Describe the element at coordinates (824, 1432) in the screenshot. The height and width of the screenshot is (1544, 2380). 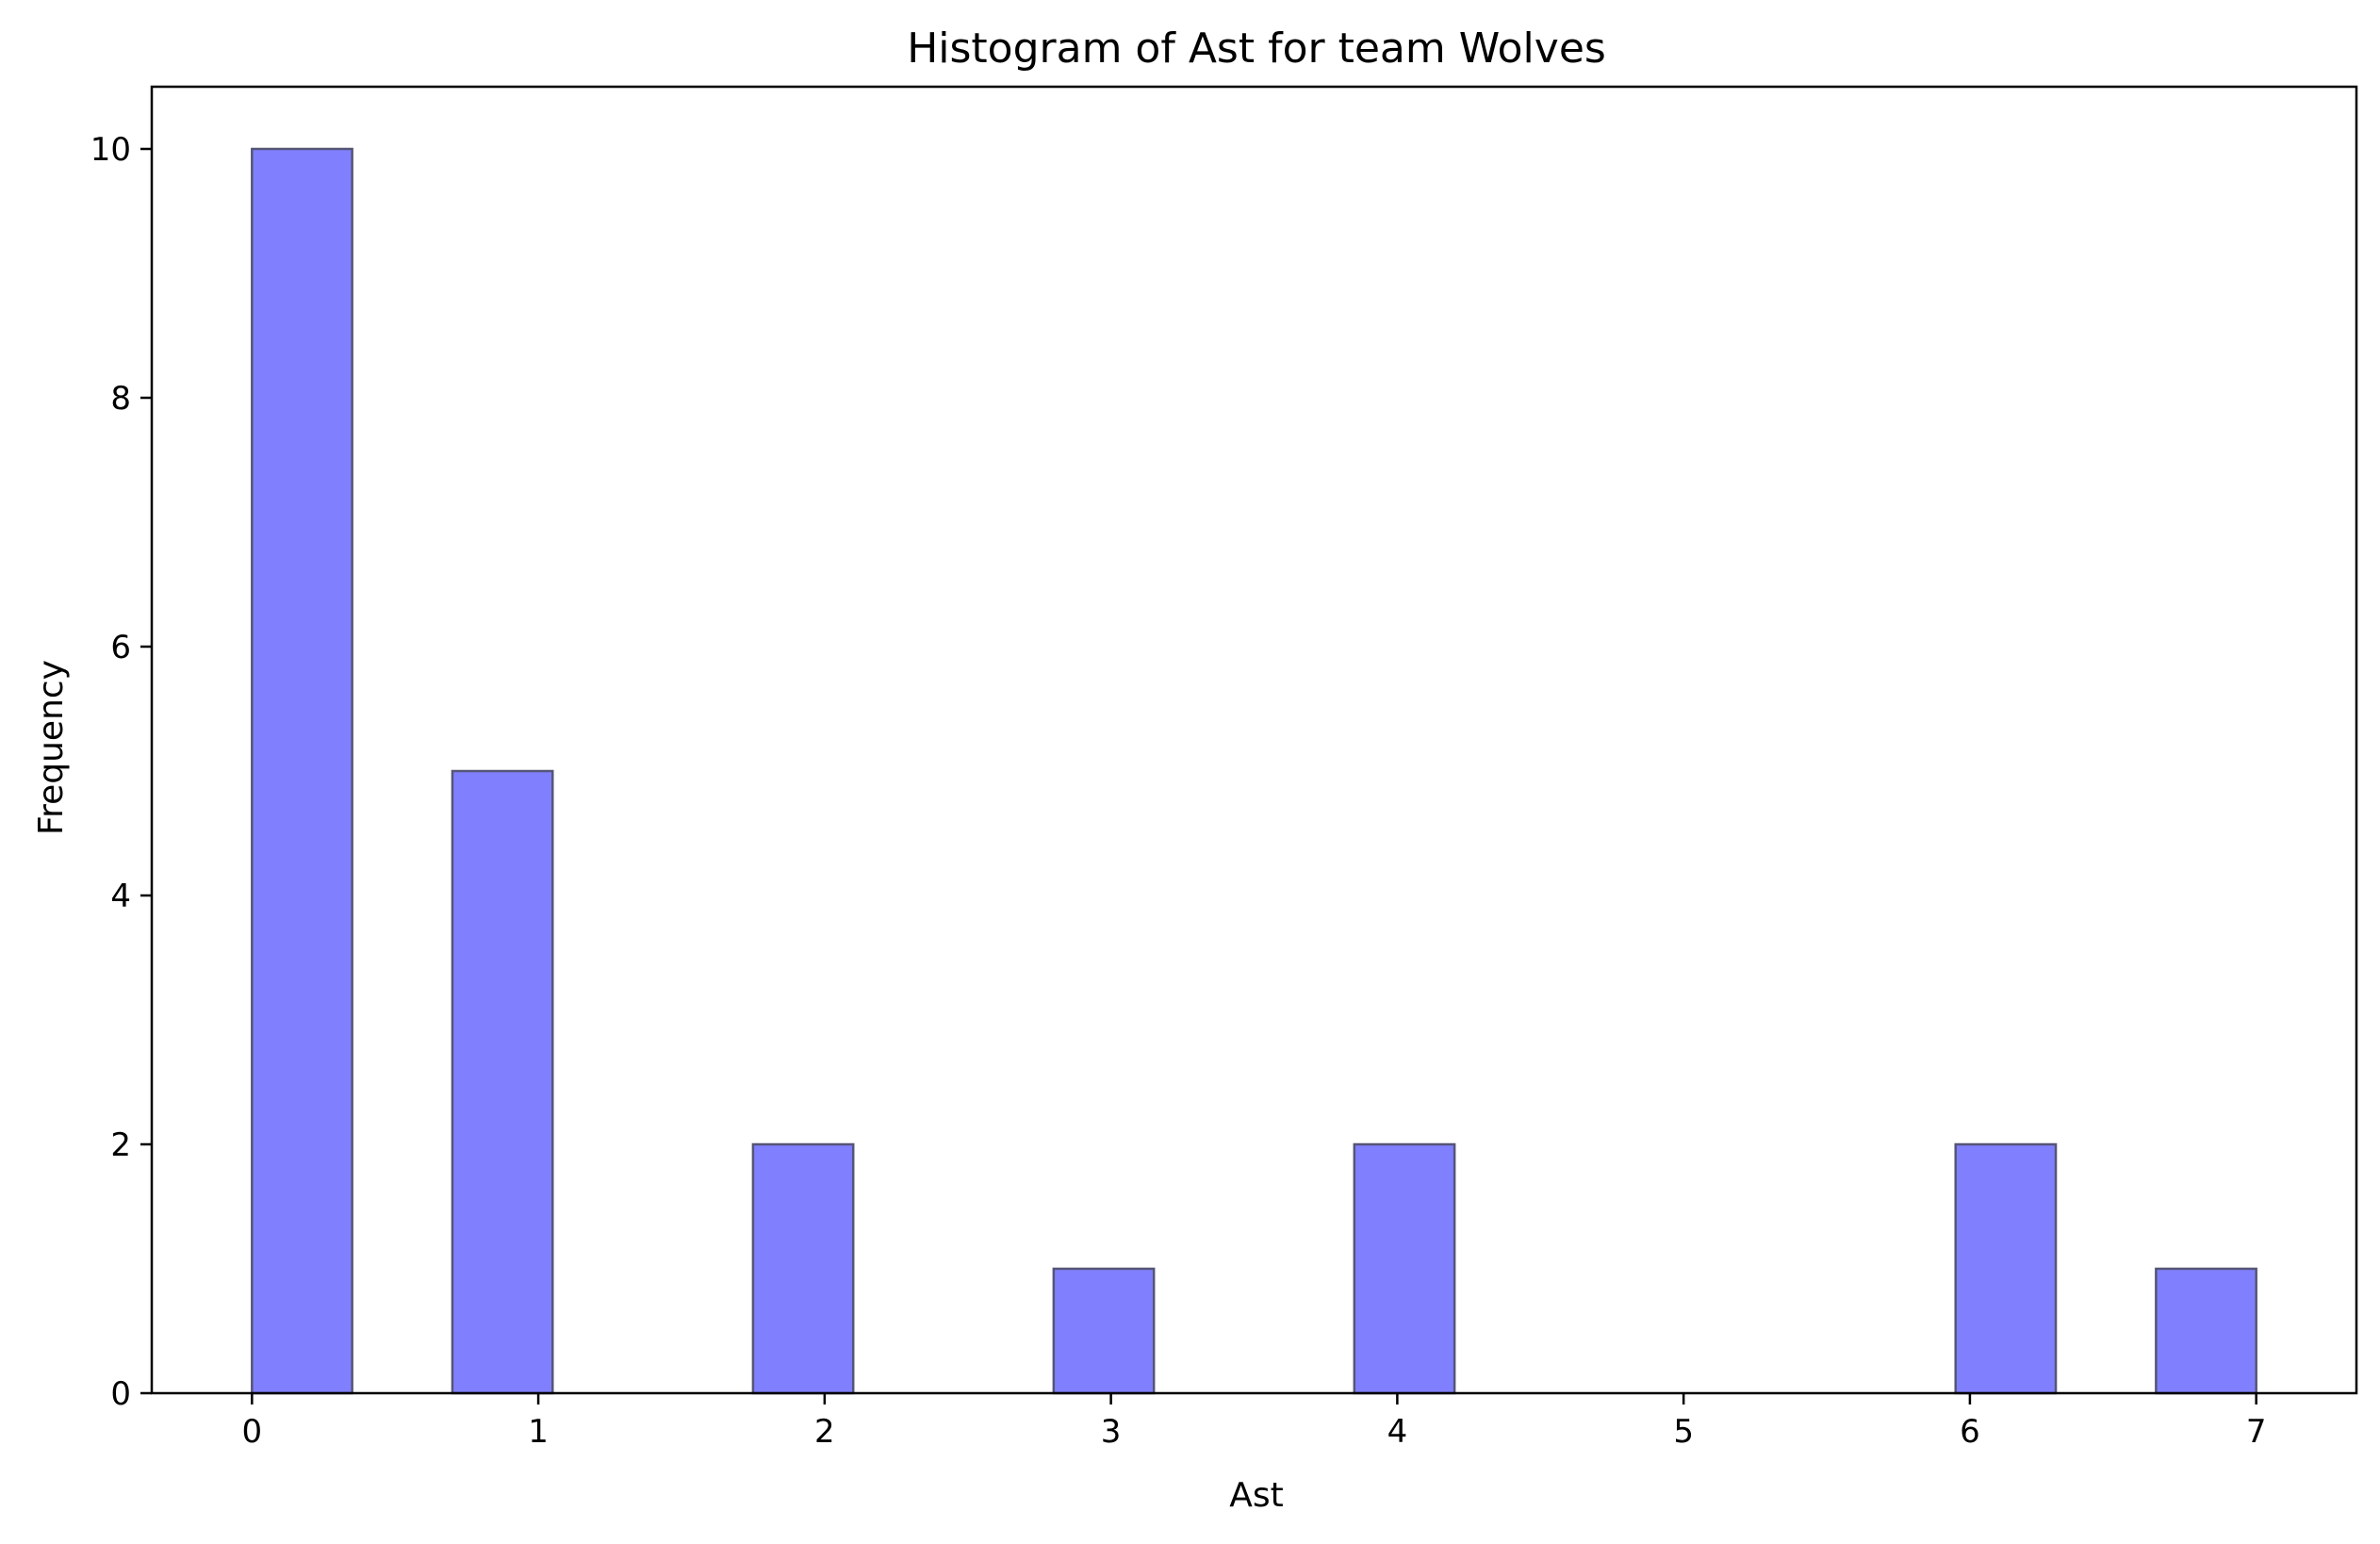
I see `x-tick-label: 2` at that location.